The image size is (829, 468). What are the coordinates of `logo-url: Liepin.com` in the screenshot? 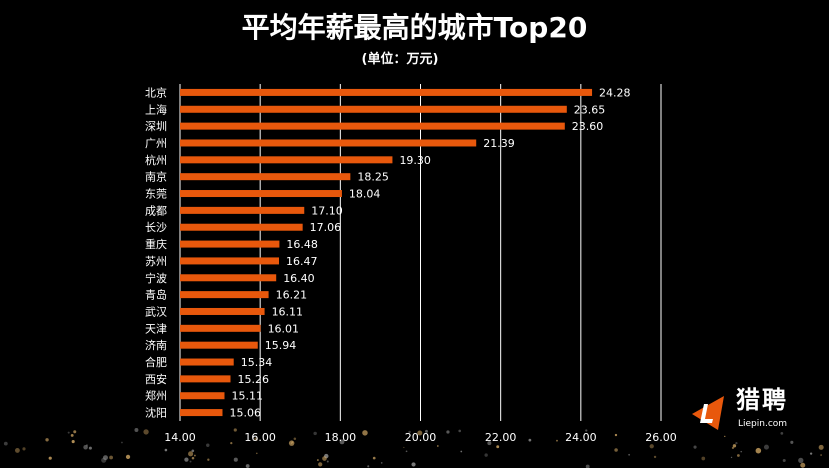 It's located at (763, 424).